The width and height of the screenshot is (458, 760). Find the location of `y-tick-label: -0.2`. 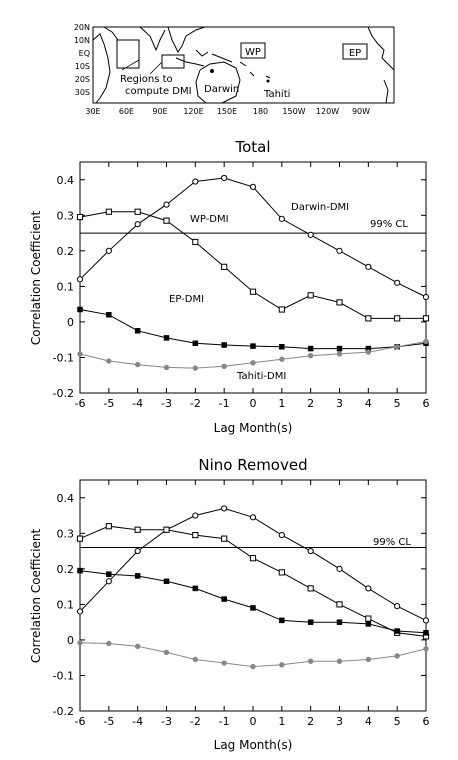

y-tick-label: -0.2 is located at coordinates (63, 711).